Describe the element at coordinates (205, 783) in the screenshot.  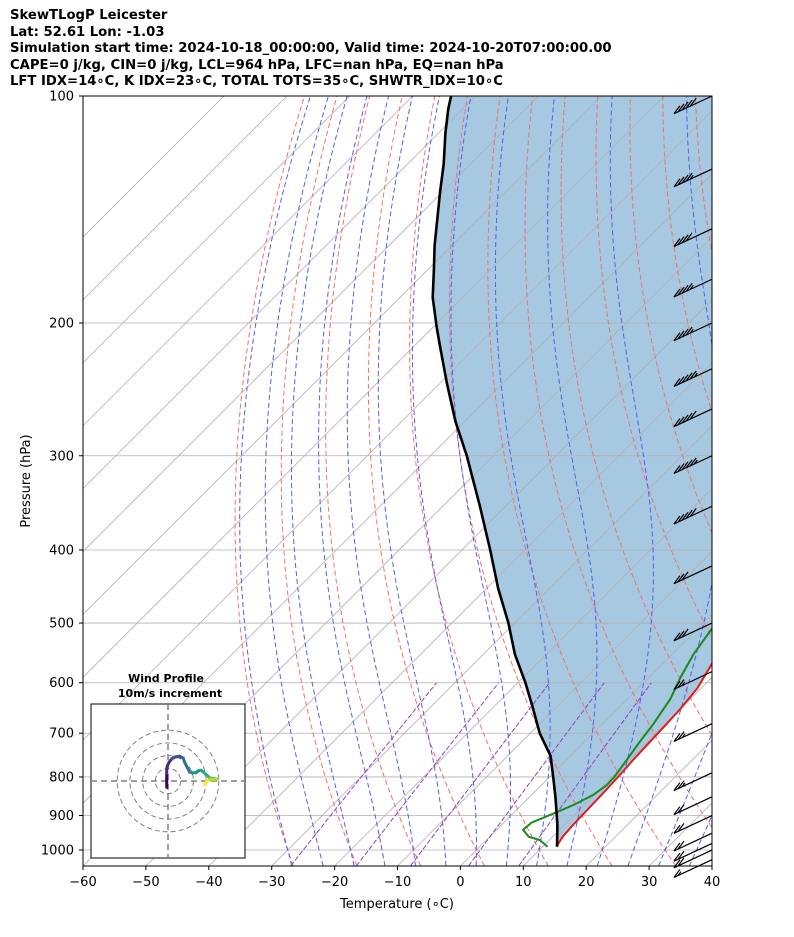
I see `hodograph-segment` at that location.